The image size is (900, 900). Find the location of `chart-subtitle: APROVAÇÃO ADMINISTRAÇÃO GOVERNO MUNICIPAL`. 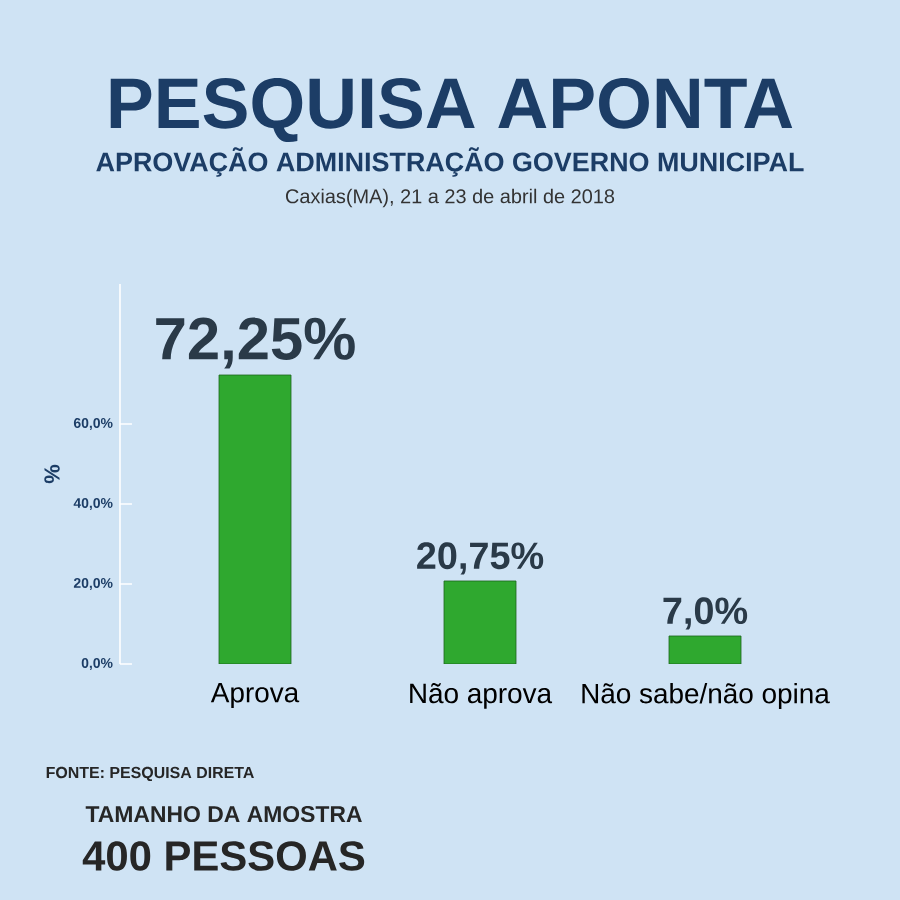

chart-subtitle: APROVAÇÃO ADMINISTRAÇÃO GOVERNO MUNICIPAL is located at coordinates (450, 162).